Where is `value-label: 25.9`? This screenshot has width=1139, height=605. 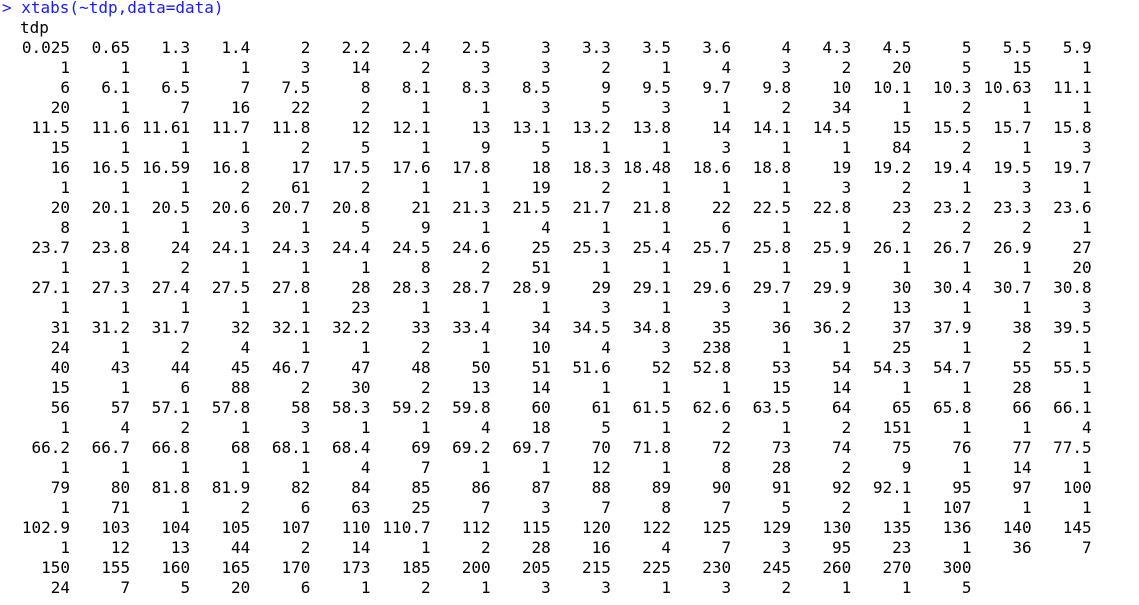
value-label: 25.9 is located at coordinates (832, 247).